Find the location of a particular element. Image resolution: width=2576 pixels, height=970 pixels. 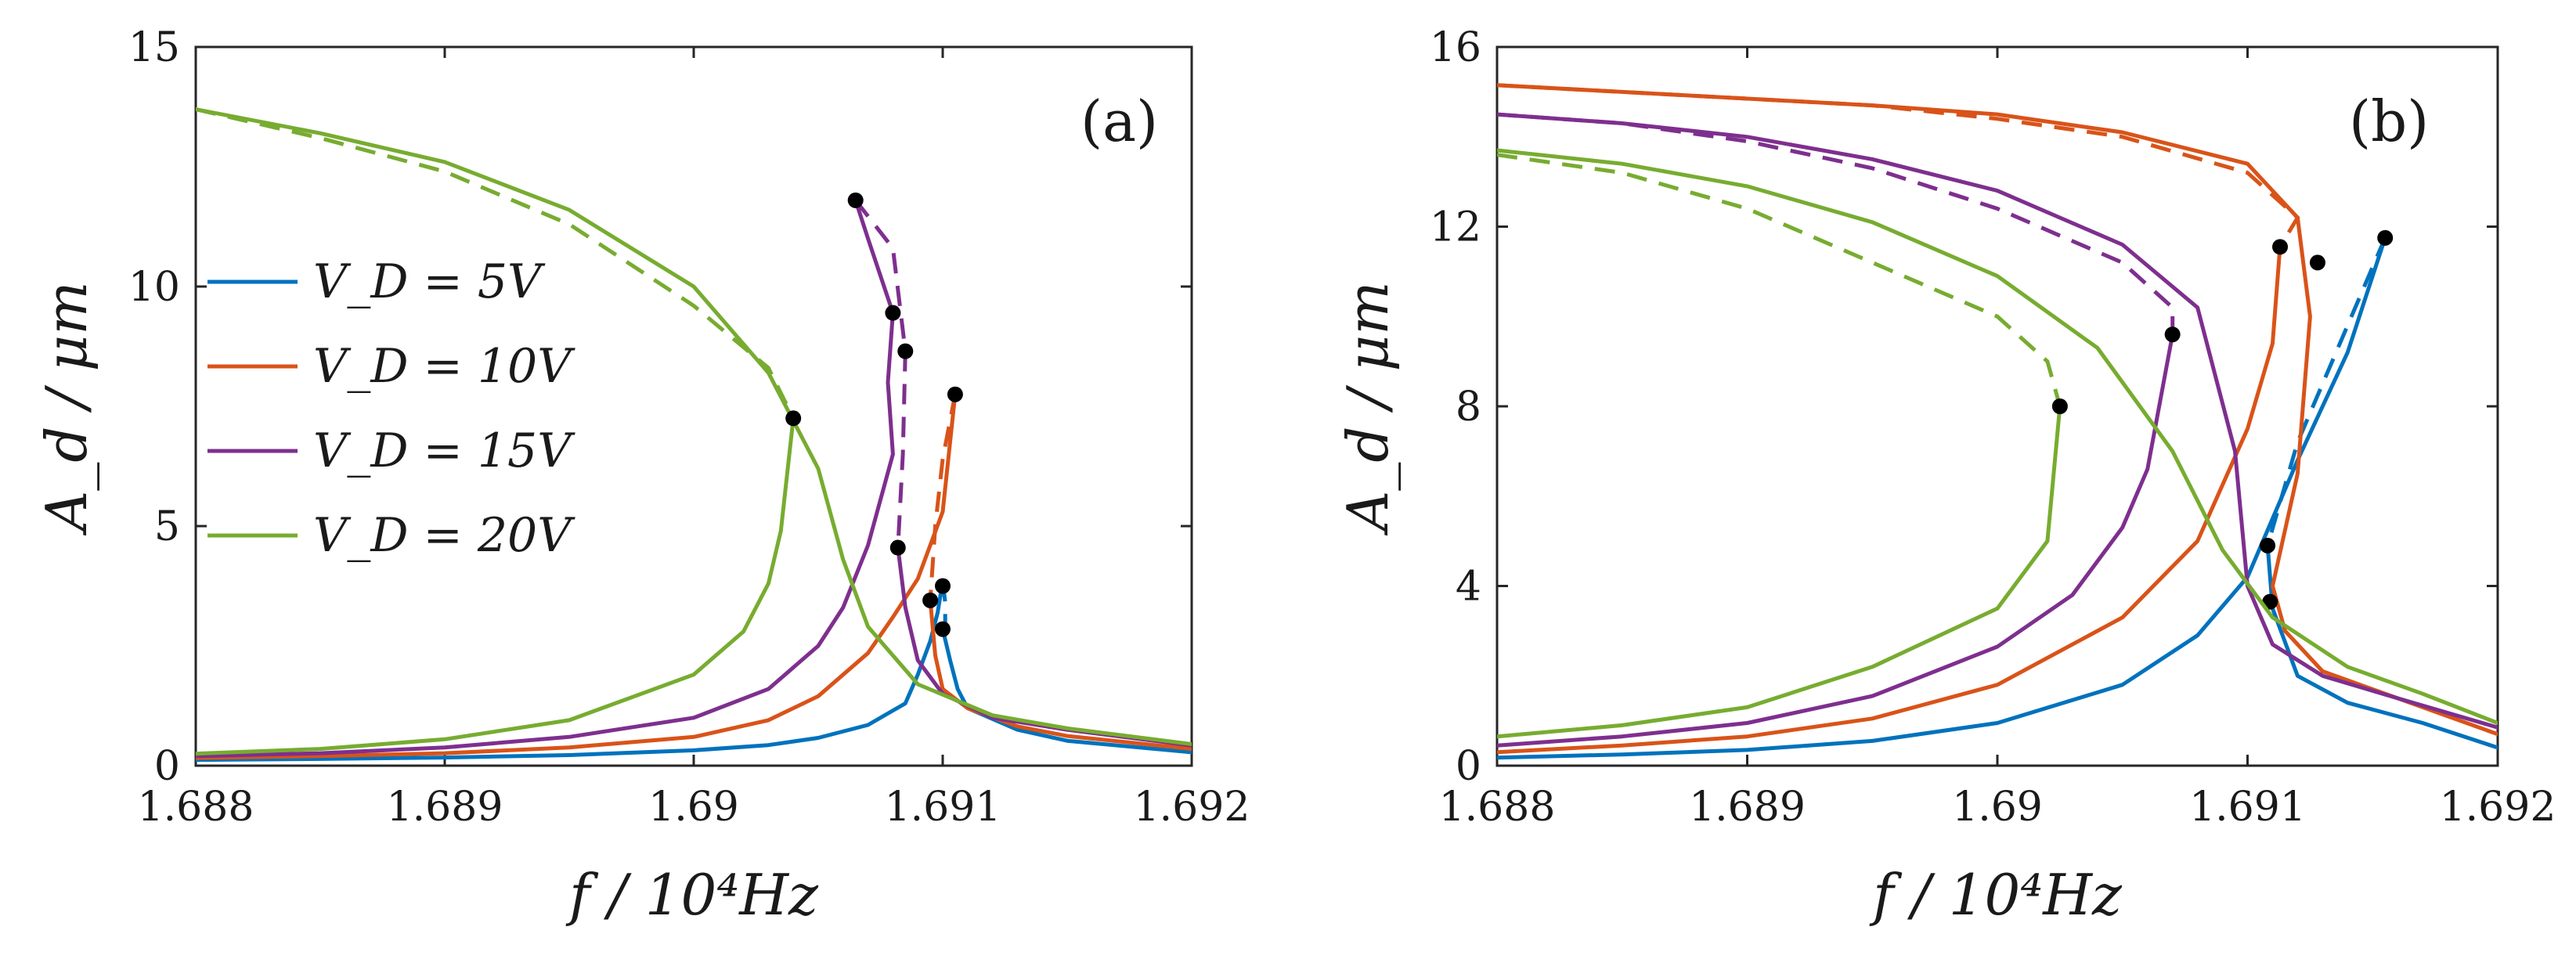

y-tick-label: 8 is located at coordinates (1468, 407).